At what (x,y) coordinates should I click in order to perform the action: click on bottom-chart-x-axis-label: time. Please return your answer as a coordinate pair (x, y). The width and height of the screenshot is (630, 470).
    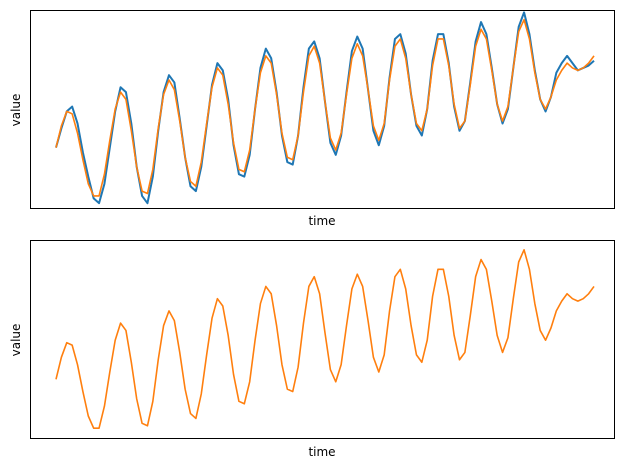
    Looking at the image, I should click on (321, 452).